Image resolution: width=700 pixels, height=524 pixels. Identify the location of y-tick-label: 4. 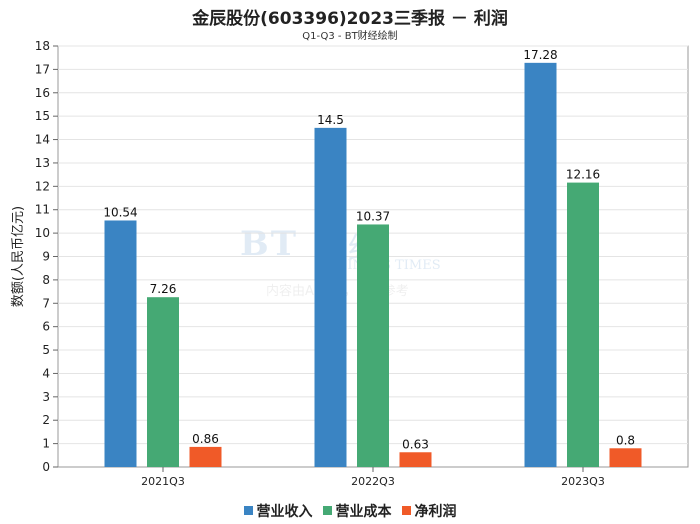
(46, 373).